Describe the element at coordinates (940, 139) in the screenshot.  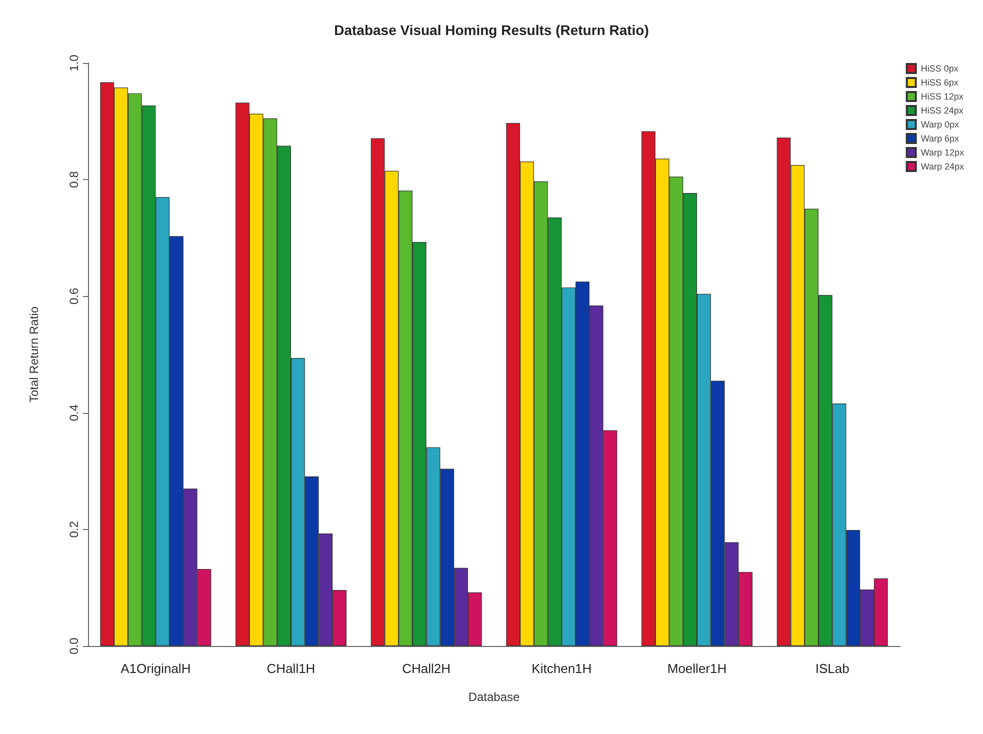
I see `legend-label: Warp 6px` at that location.